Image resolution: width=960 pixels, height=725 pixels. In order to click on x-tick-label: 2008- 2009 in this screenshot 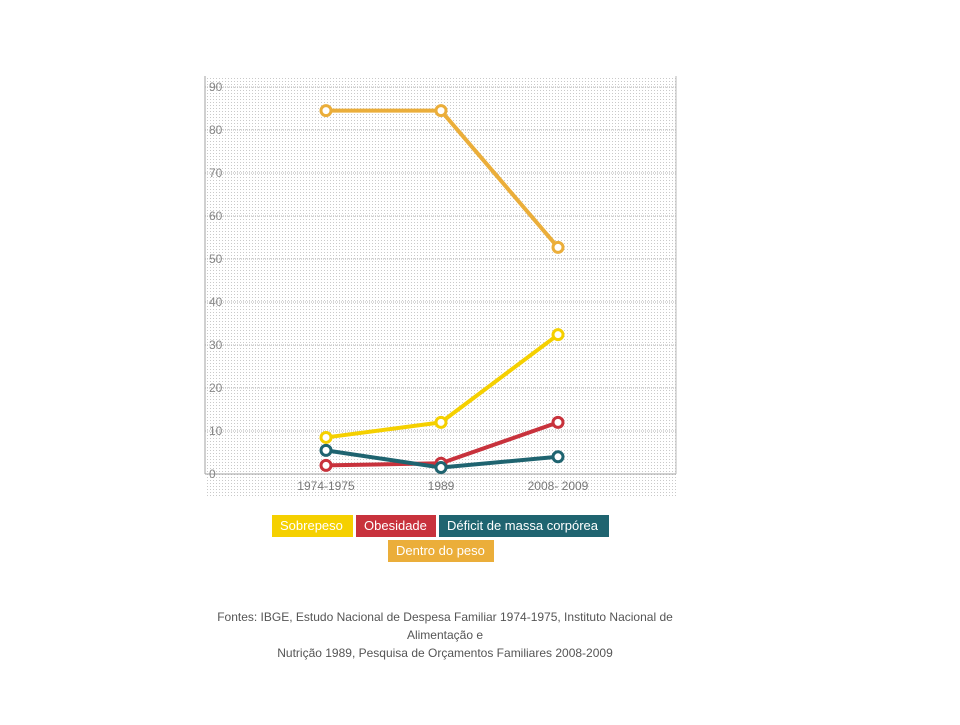, I will do `click(558, 486)`.